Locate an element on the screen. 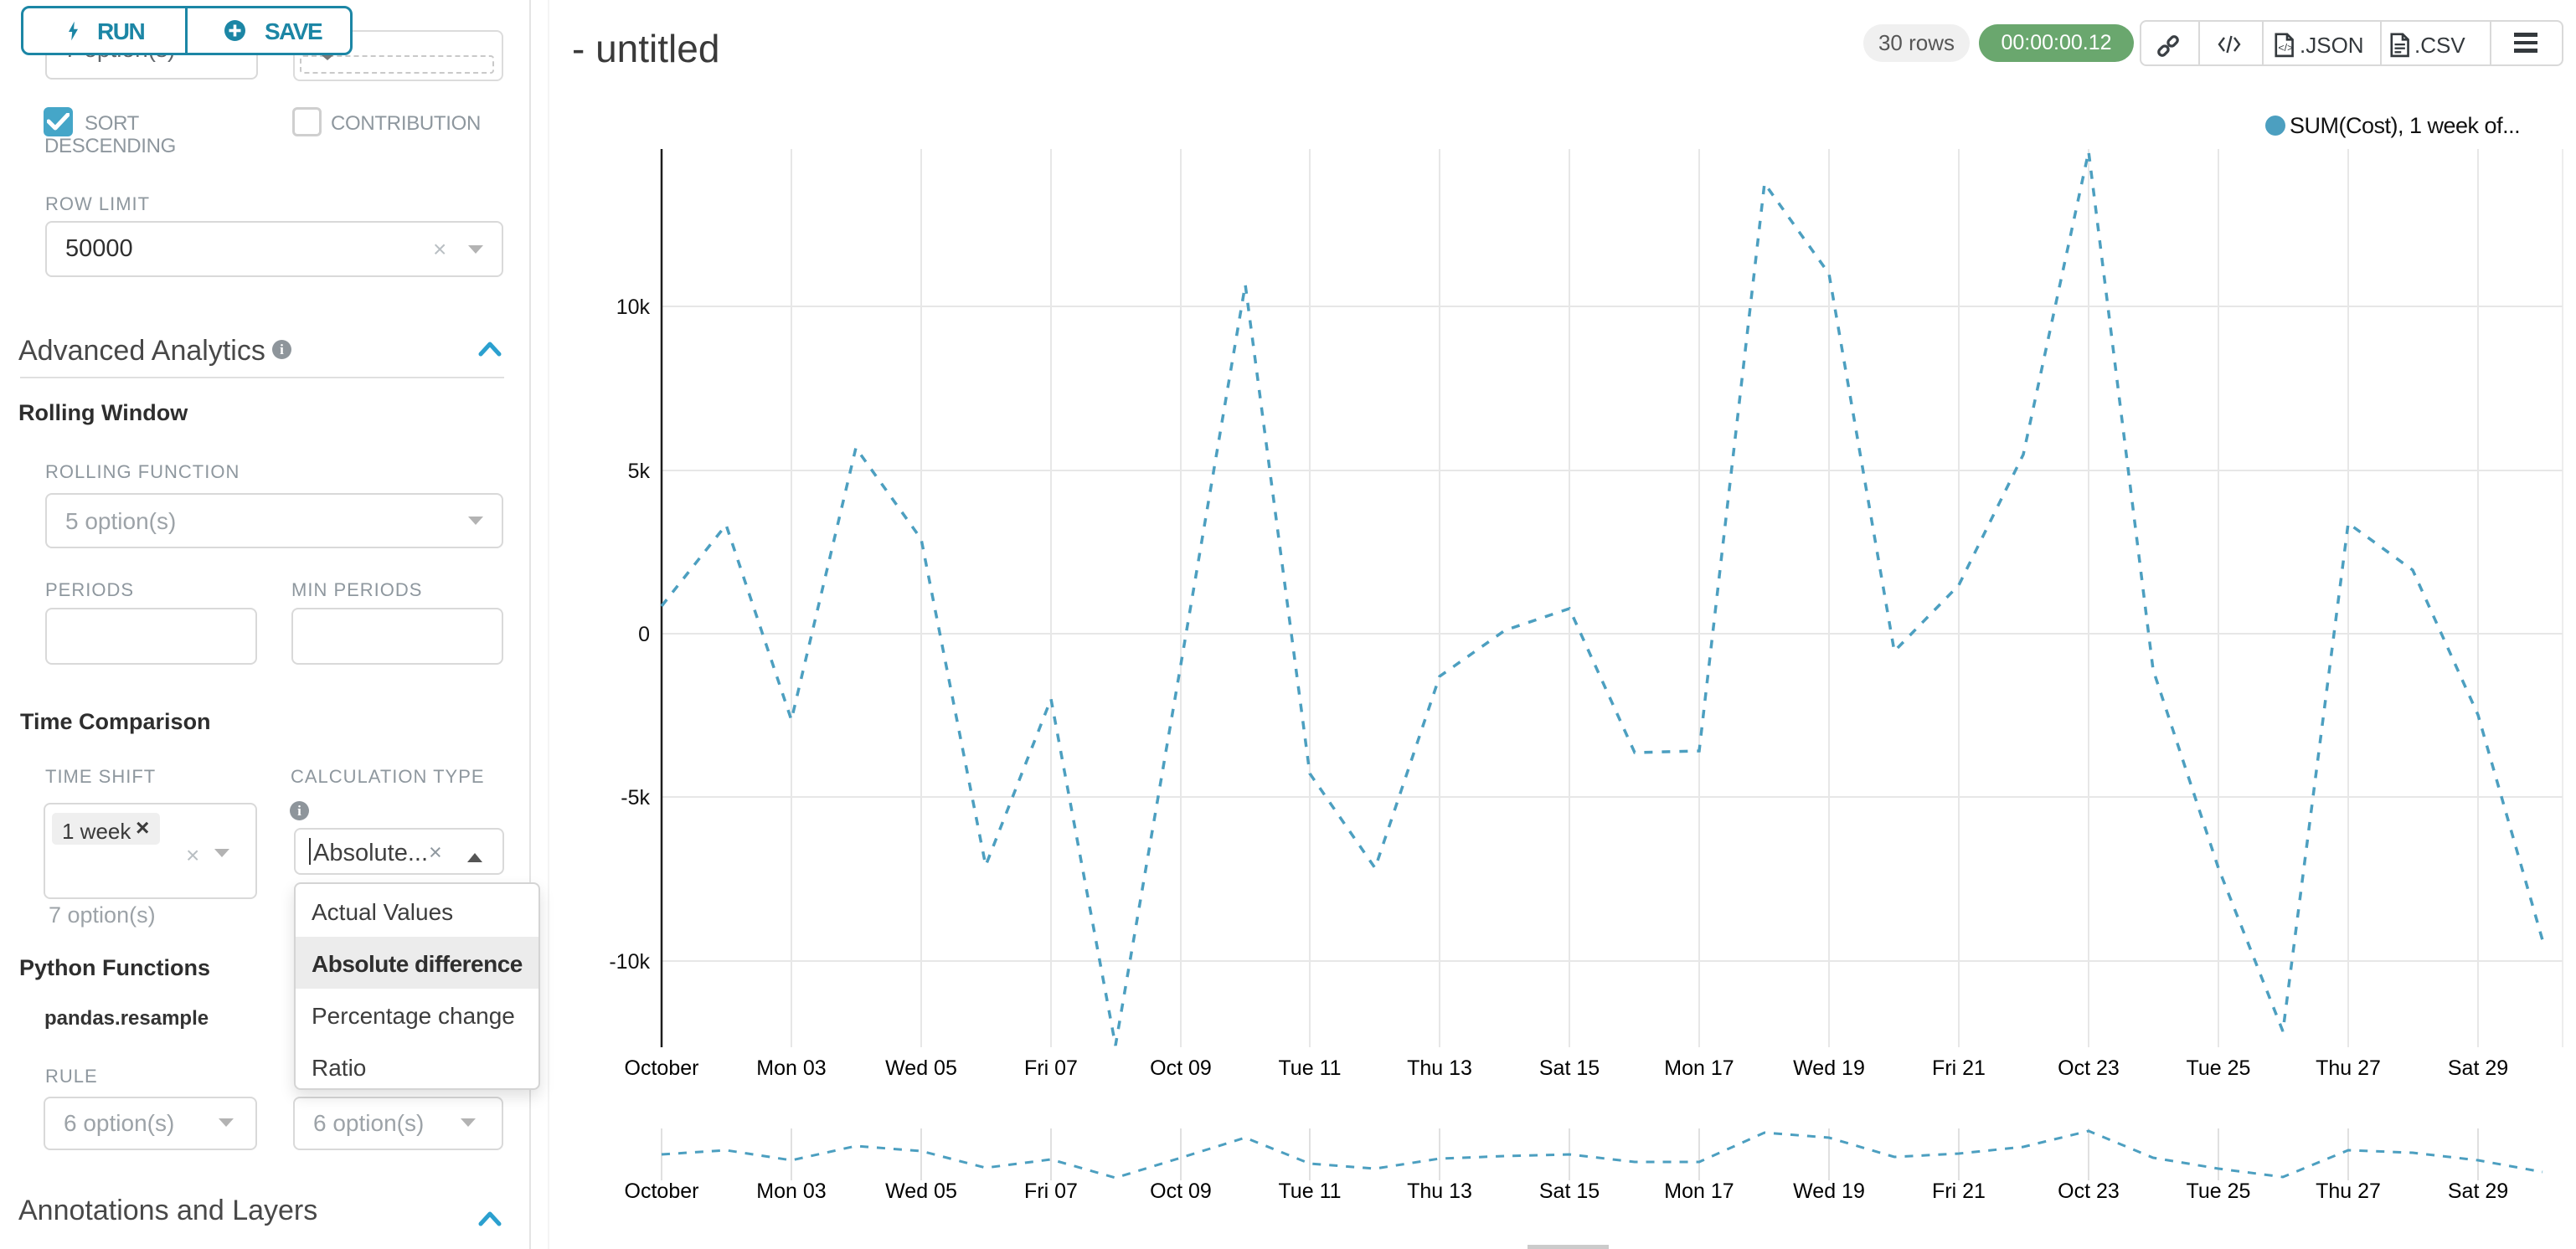  svg-text: -5k is located at coordinates (635, 798).